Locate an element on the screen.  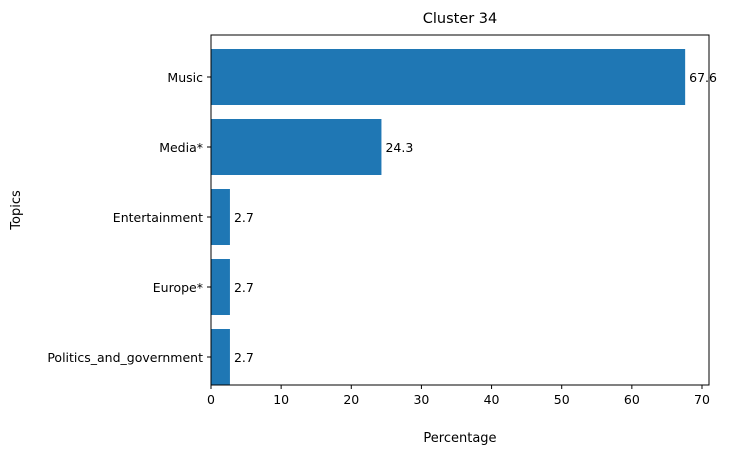
y-tick-label: Entertainment is located at coordinates (158, 217).